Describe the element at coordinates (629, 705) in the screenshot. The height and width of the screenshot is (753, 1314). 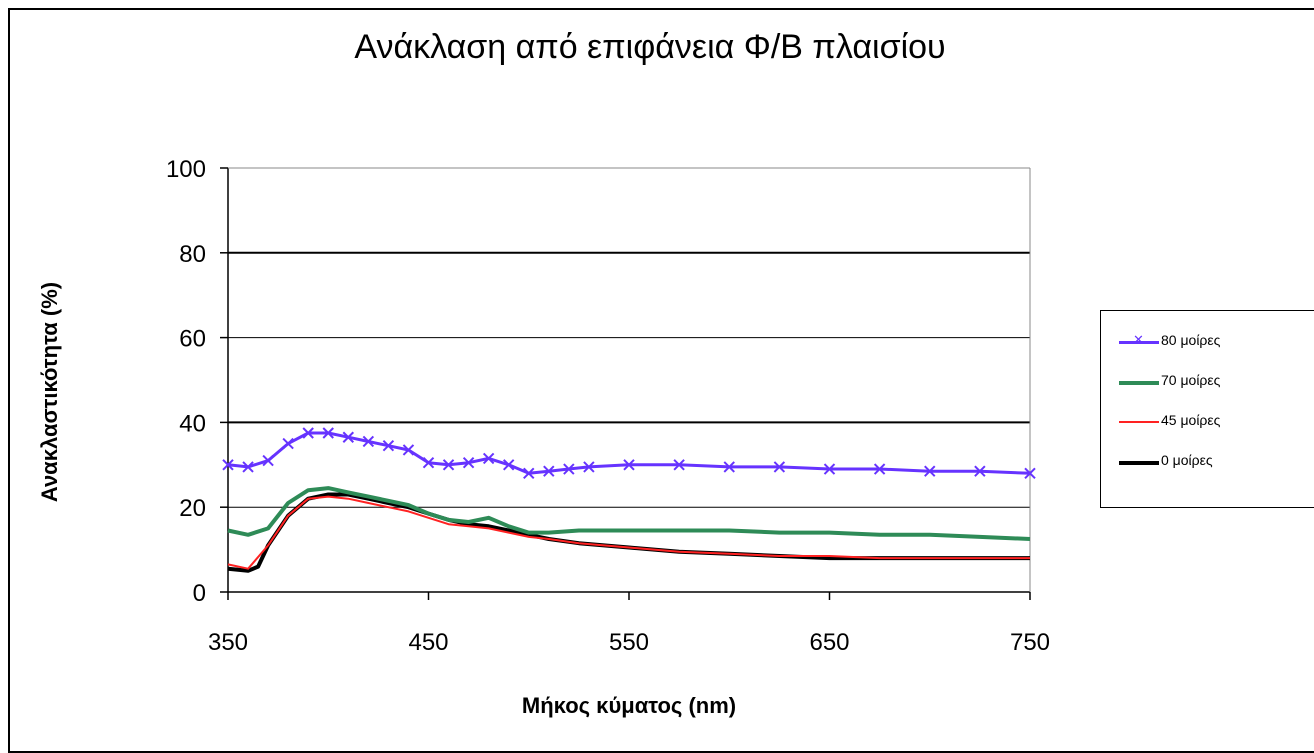
I see `x-axis-label: Μήκος κύματος (nm)` at that location.